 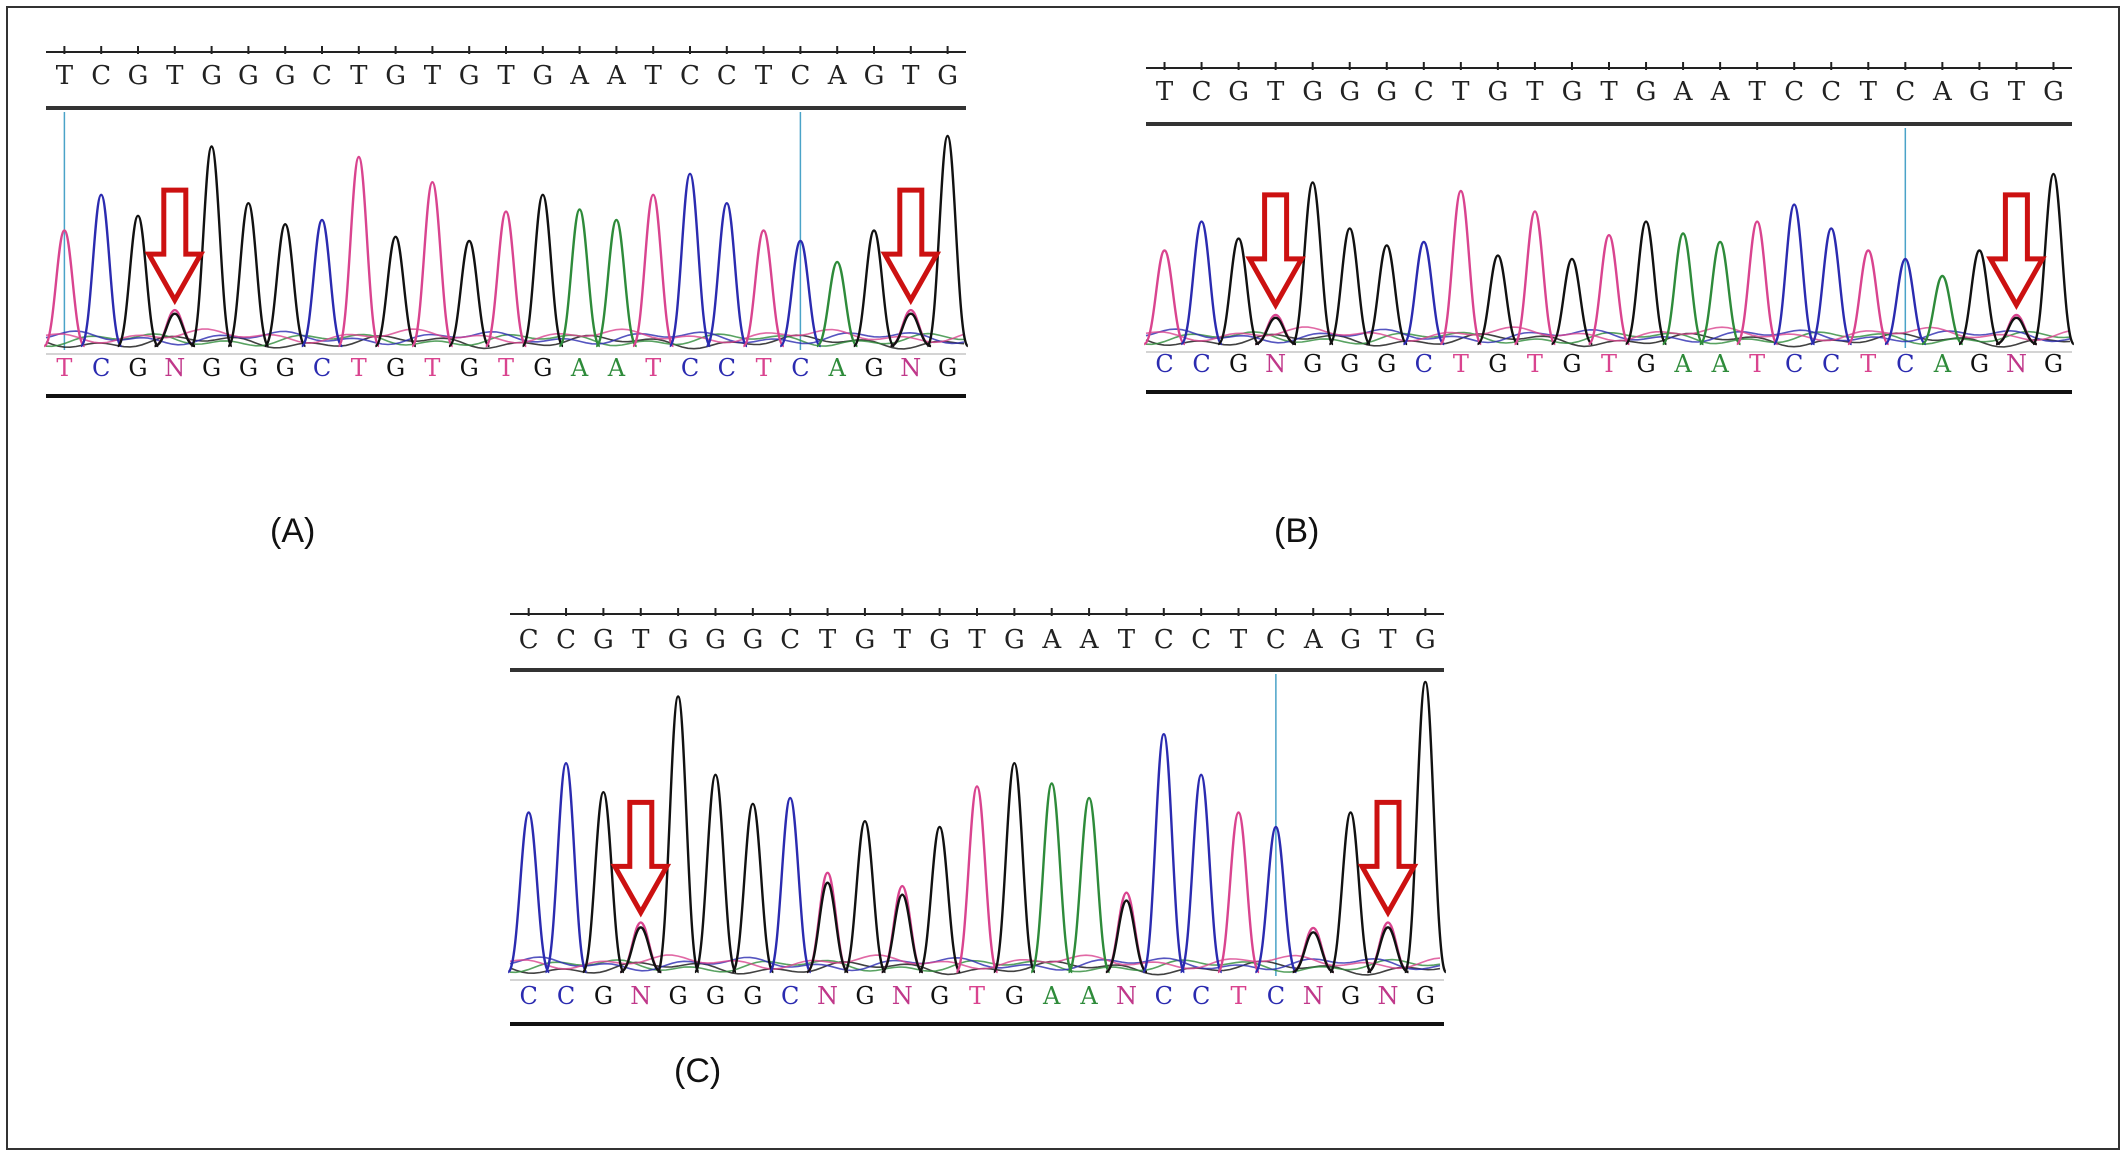 What do you see at coordinates (698, 1071) in the screenshot?
I see `panel-label-c: (C)` at bounding box center [698, 1071].